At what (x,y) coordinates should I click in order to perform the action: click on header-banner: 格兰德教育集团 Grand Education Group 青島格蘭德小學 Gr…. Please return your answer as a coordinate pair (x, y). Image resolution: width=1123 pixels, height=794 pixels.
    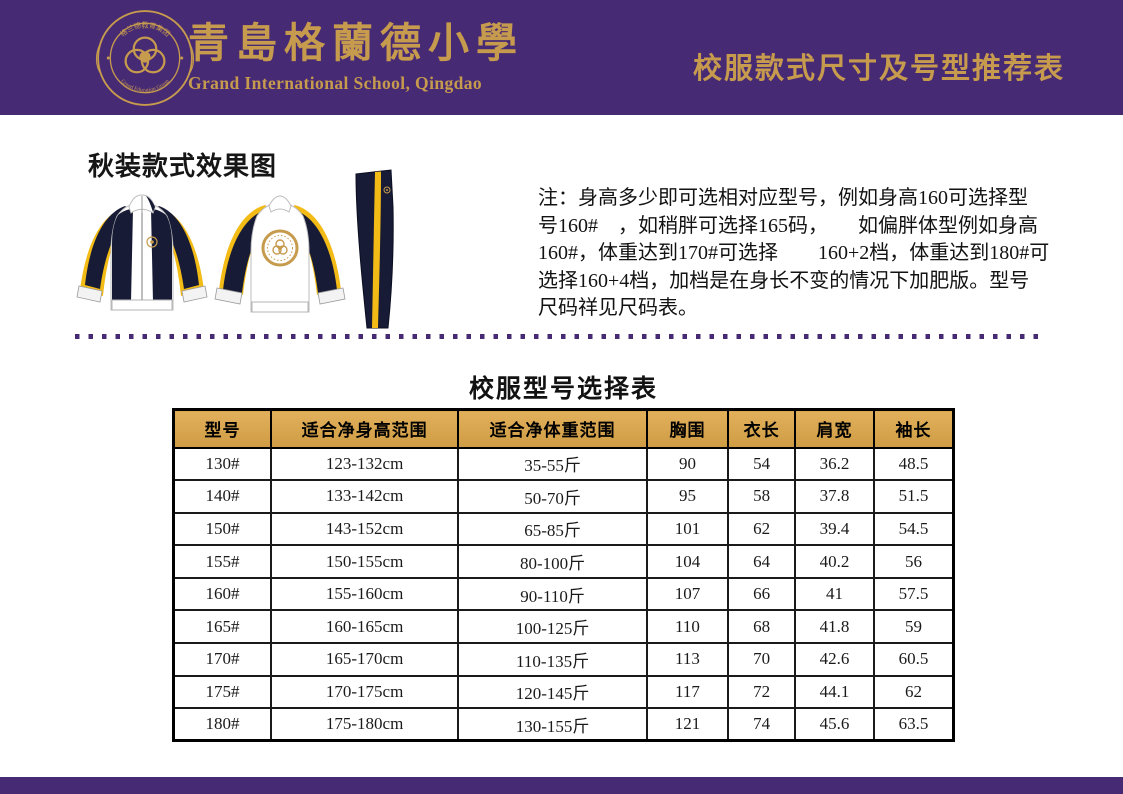
    Looking at the image, I should click on (561, 57).